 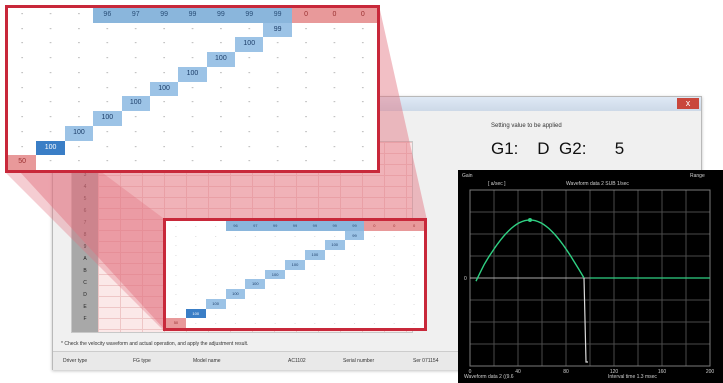 I want to click on scope-footer-left: Waveform data 2 ((9.6, so click(x=489, y=377).